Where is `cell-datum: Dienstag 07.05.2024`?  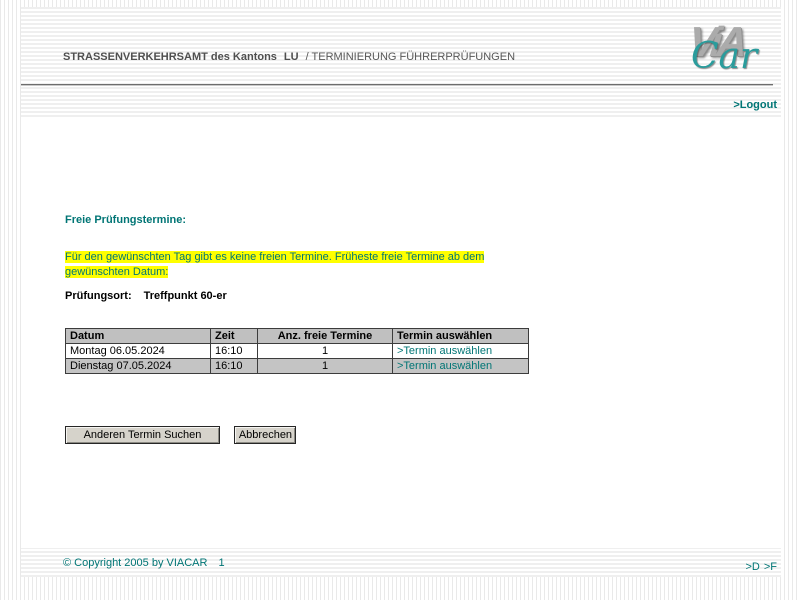 cell-datum: Dienstag 07.05.2024 is located at coordinates (138, 366).